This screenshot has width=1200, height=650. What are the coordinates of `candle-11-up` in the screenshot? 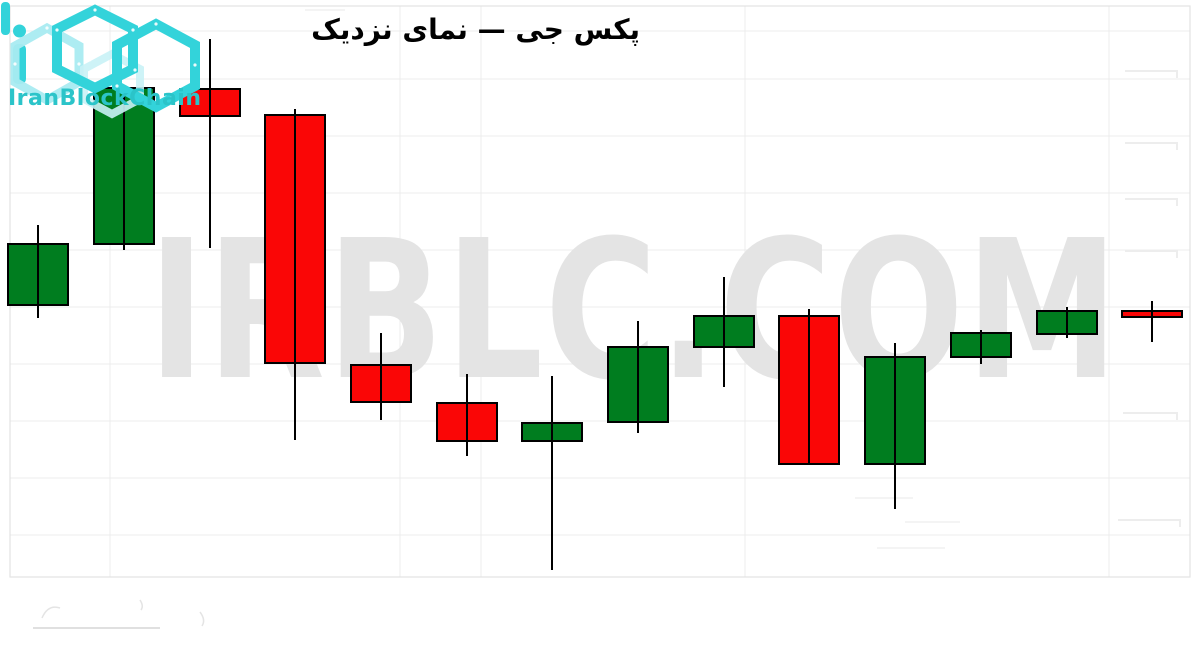 It's located at (895, 426).